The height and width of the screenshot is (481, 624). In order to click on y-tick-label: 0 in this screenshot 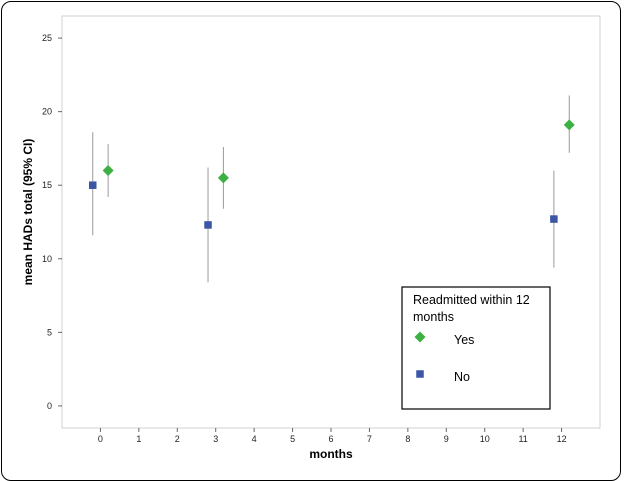, I will do `click(49, 406)`.